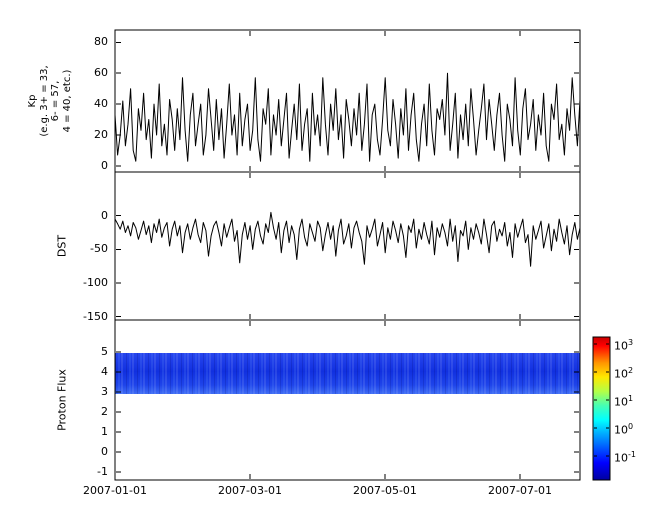 The height and width of the screenshot is (523, 665). I want to click on kp-line, so click(347, 117).